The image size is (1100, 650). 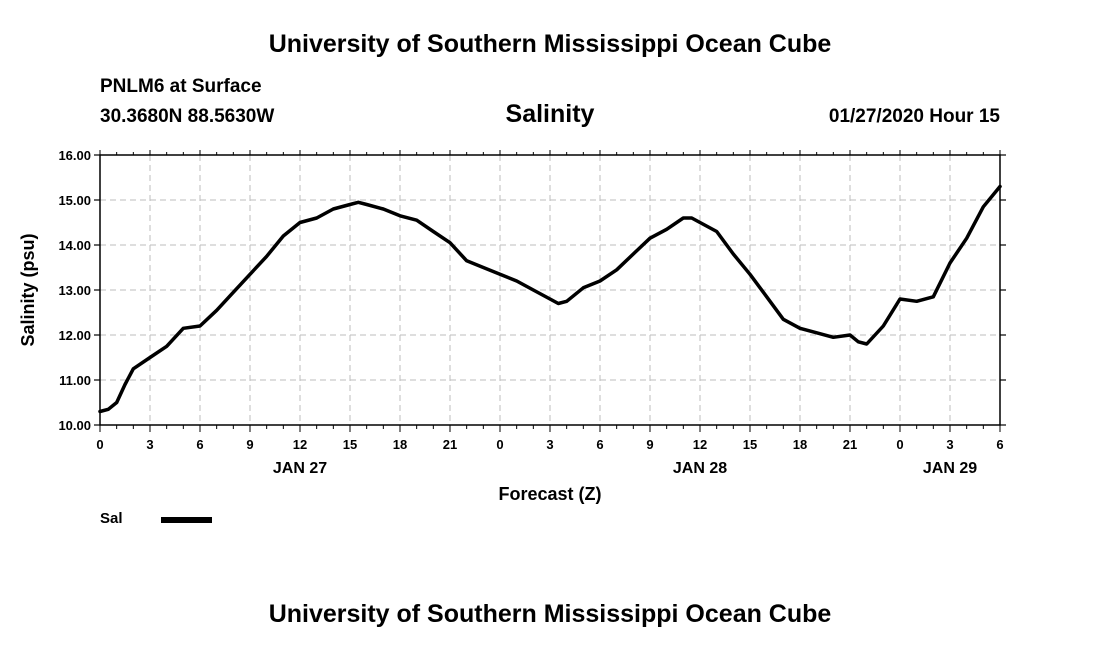 What do you see at coordinates (74, 290) in the screenshot?
I see `y-tick-label: 13.00` at bounding box center [74, 290].